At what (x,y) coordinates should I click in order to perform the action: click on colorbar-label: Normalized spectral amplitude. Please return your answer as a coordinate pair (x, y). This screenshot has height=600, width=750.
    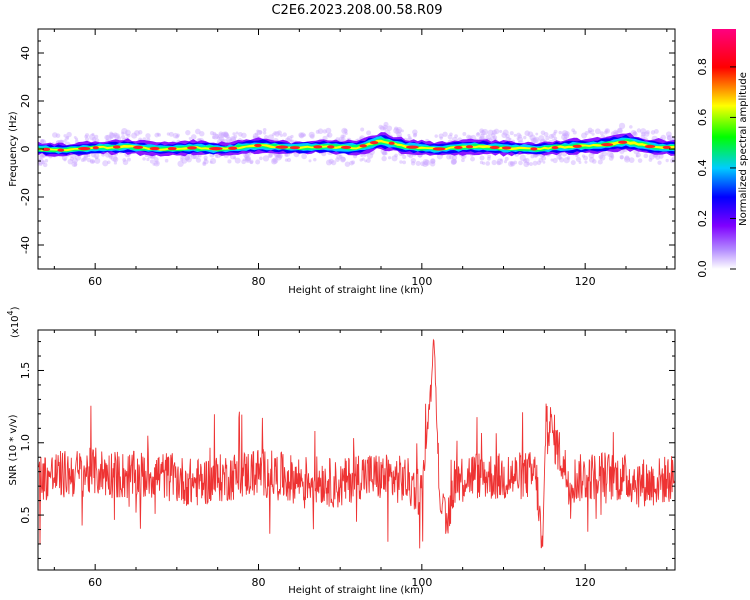
    Looking at the image, I should click on (743, 149).